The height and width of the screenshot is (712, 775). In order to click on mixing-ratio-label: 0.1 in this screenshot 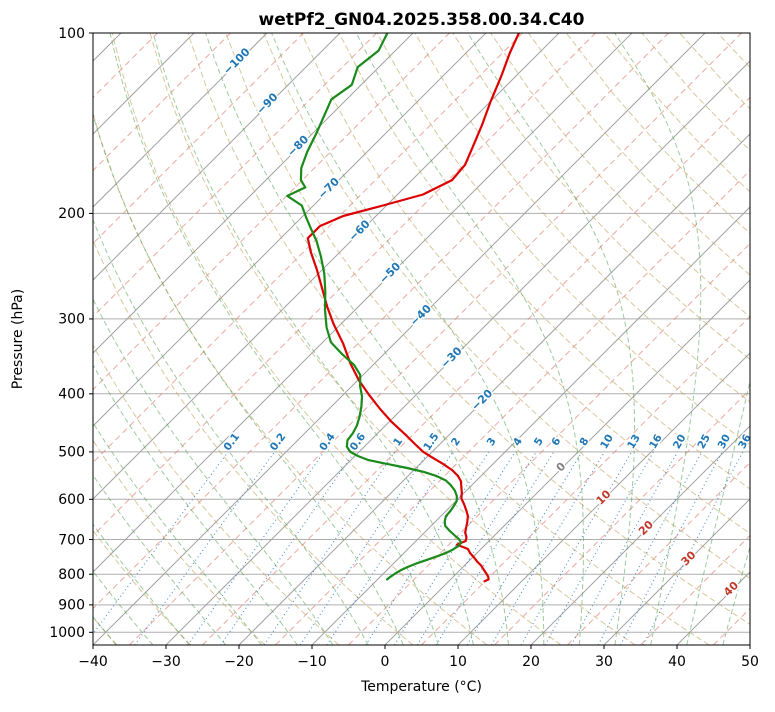, I will do `click(231, 442)`.